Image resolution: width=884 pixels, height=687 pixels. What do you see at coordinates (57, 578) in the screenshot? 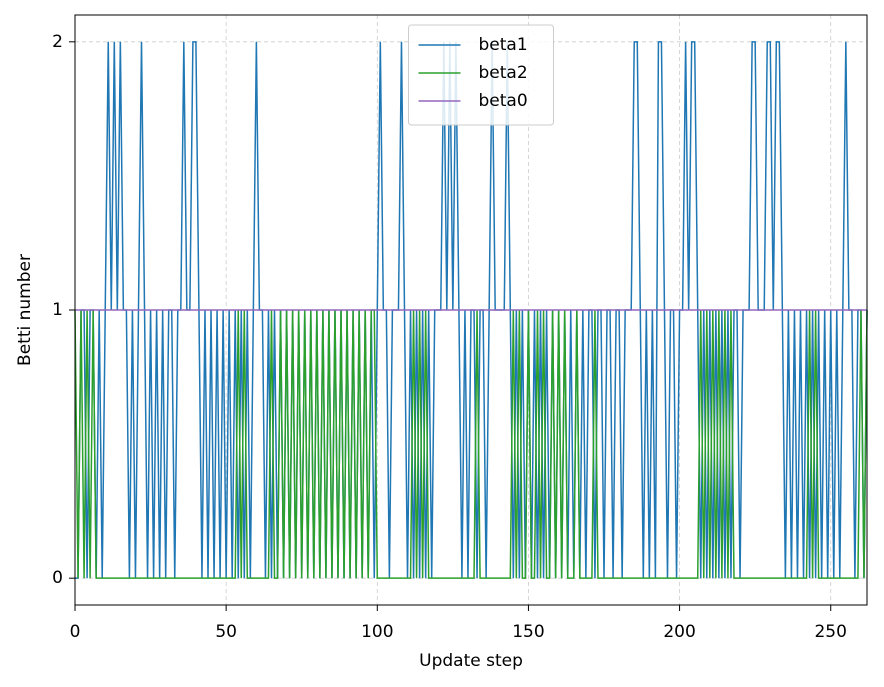
I see `y-tick-label: 0` at bounding box center [57, 578].